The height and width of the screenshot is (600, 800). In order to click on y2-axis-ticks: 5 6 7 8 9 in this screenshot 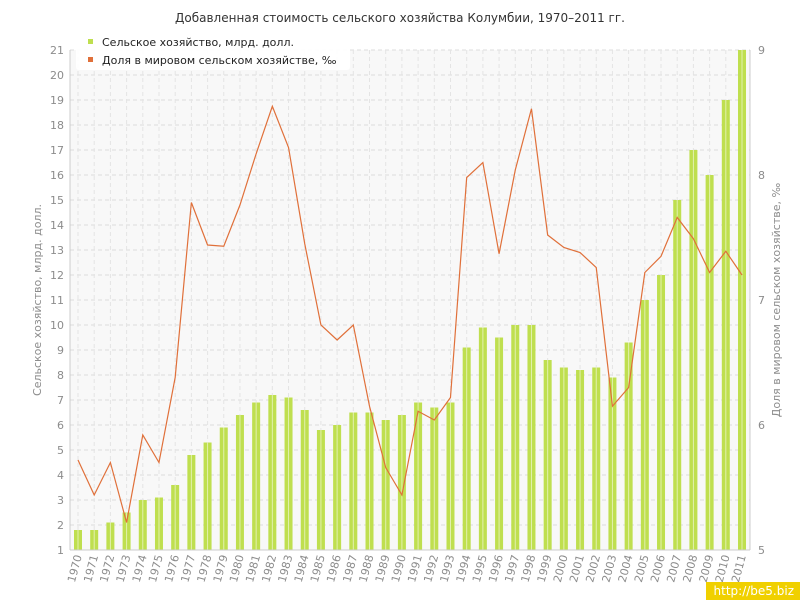, I will do `click(761, 300)`.